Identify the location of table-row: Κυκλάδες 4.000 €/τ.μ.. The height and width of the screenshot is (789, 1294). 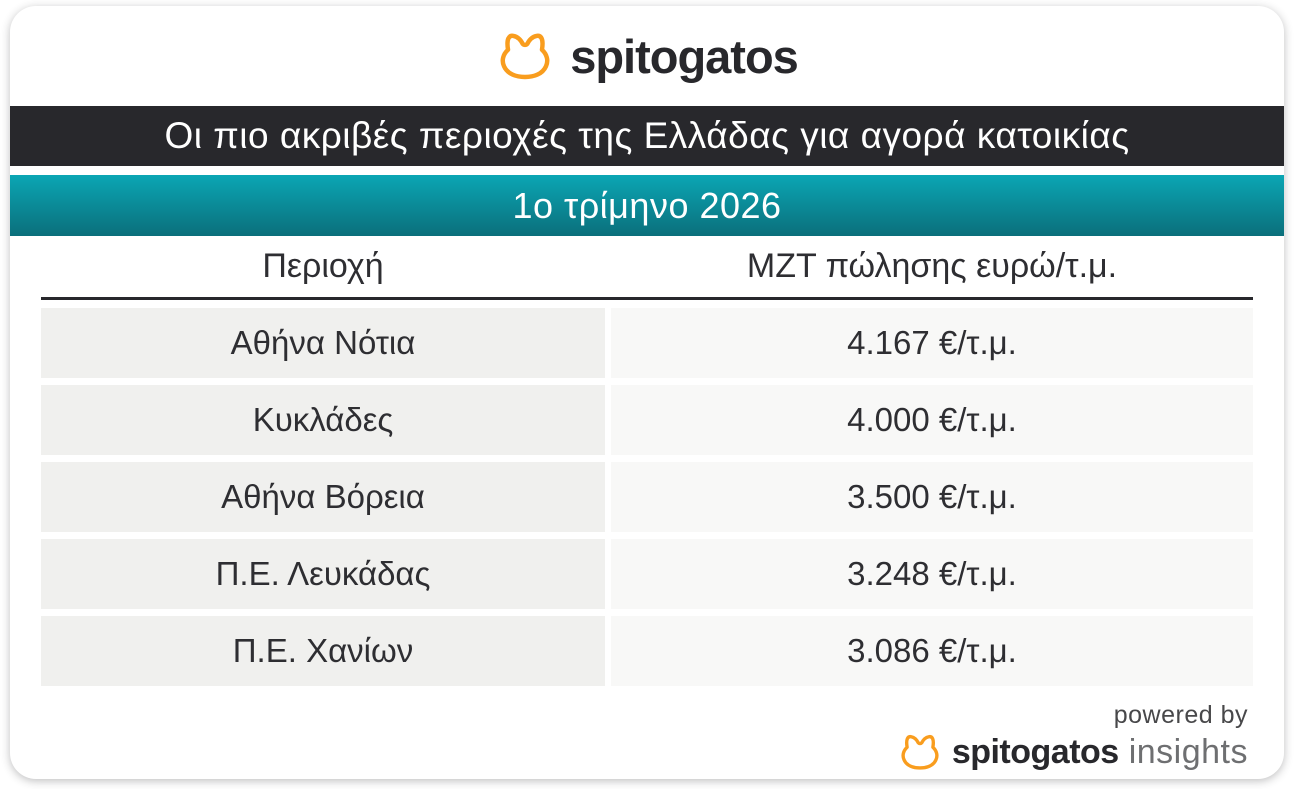
(647, 420).